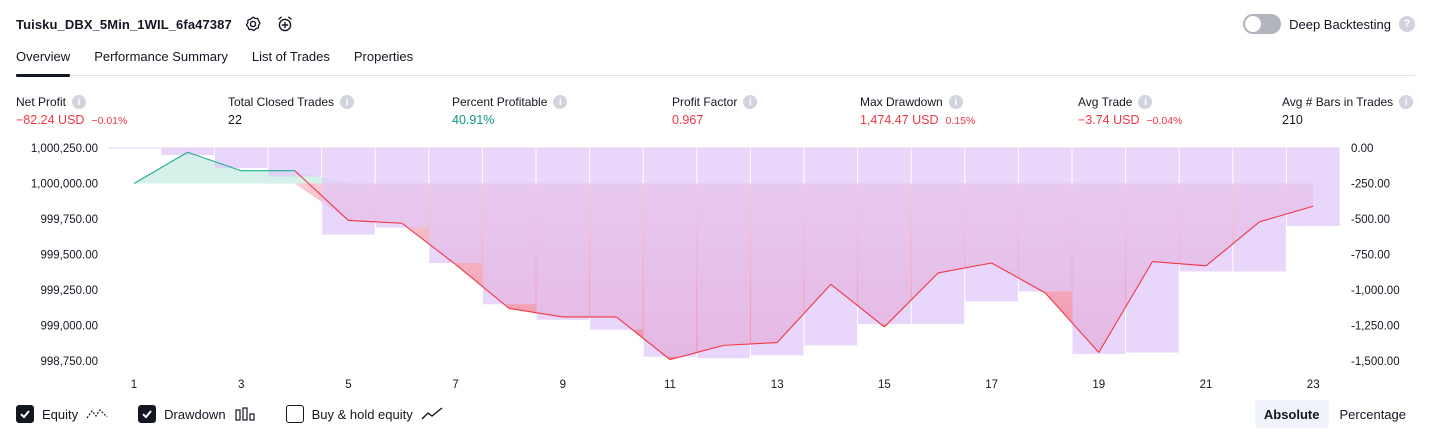 The image size is (1431, 438). I want to click on metric-value: 40.91%, so click(473, 120).